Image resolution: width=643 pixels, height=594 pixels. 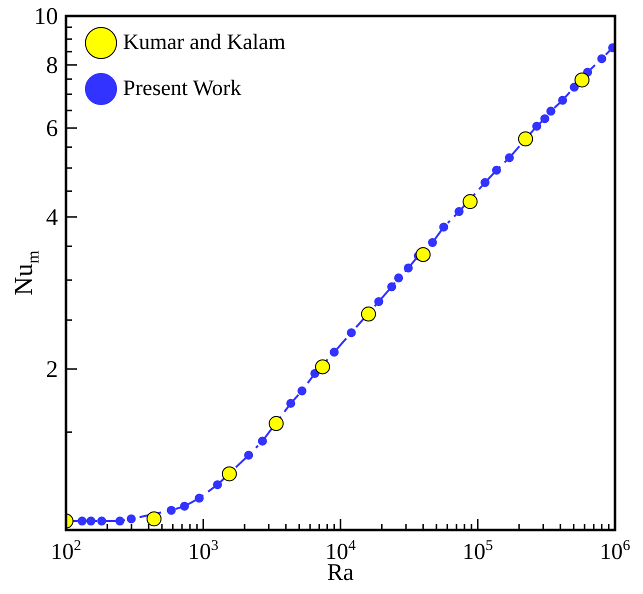 What do you see at coordinates (340, 573) in the screenshot?
I see `x-axis-title: Ra` at bounding box center [340, 573].